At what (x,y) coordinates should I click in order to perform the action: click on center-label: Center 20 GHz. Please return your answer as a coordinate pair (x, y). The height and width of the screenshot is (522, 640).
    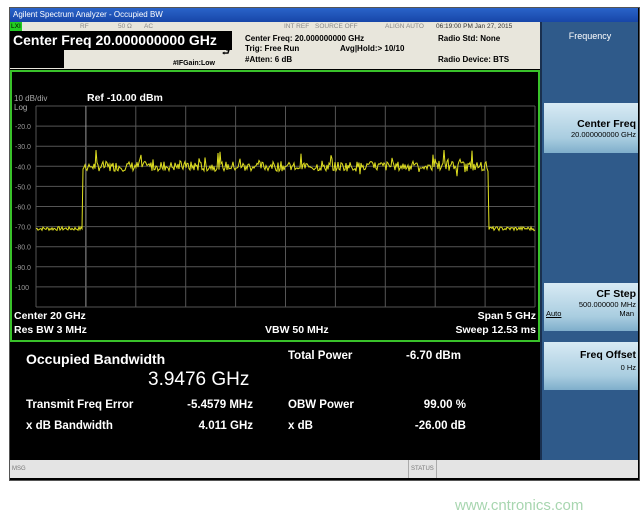
    Looking at the image, I should click on (50, 316).